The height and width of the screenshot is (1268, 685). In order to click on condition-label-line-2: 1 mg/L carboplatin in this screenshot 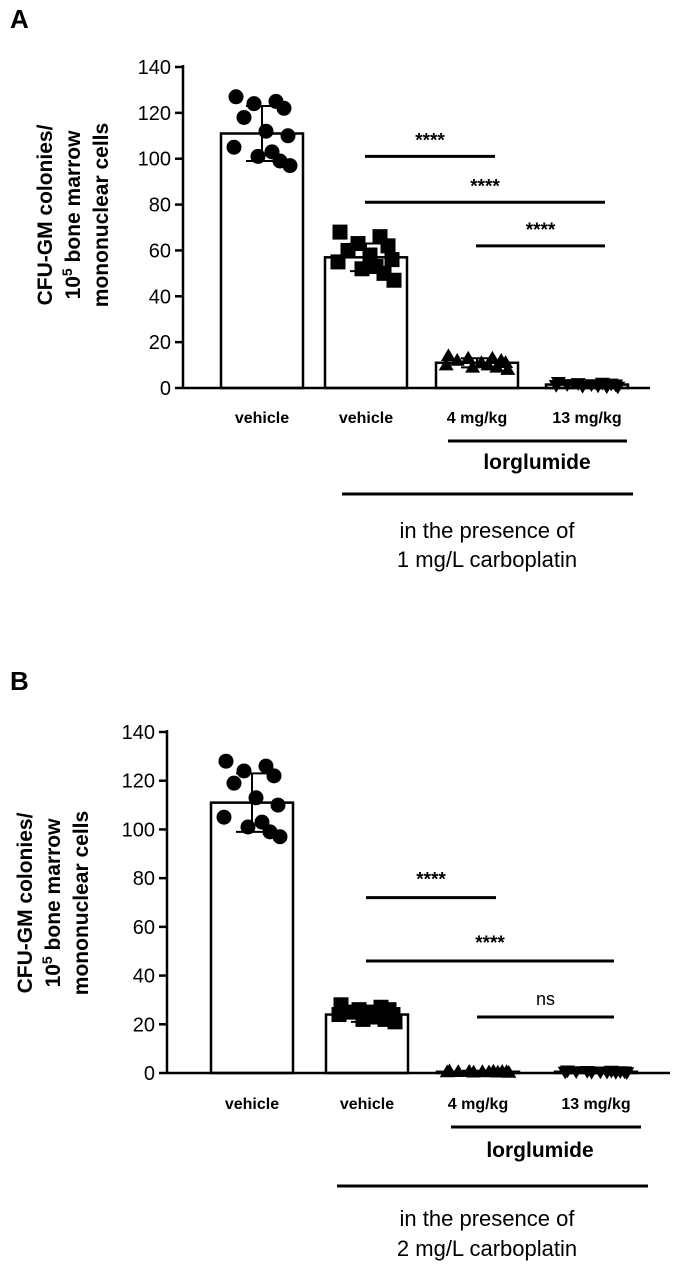, I will do `click(487, 559)`.